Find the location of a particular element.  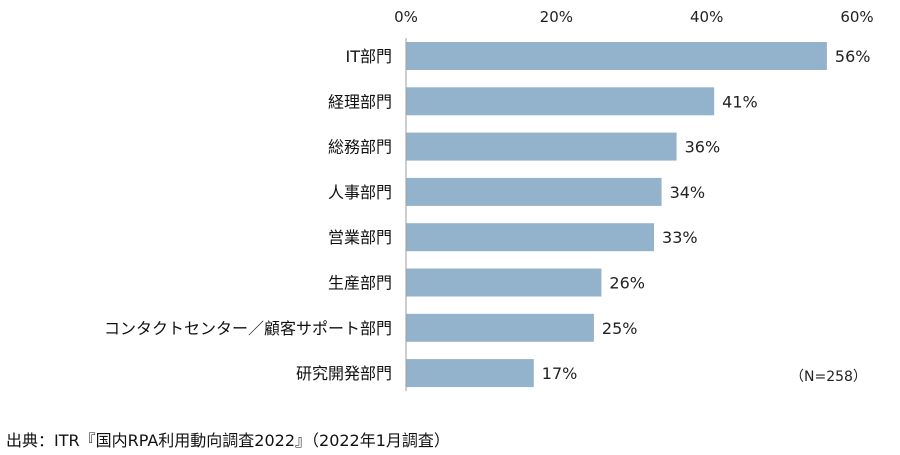

source-caption: 出典：ITR『国内RPA利用動向調査2022』（2022年1月調査） is located at coordinates (228, 440).